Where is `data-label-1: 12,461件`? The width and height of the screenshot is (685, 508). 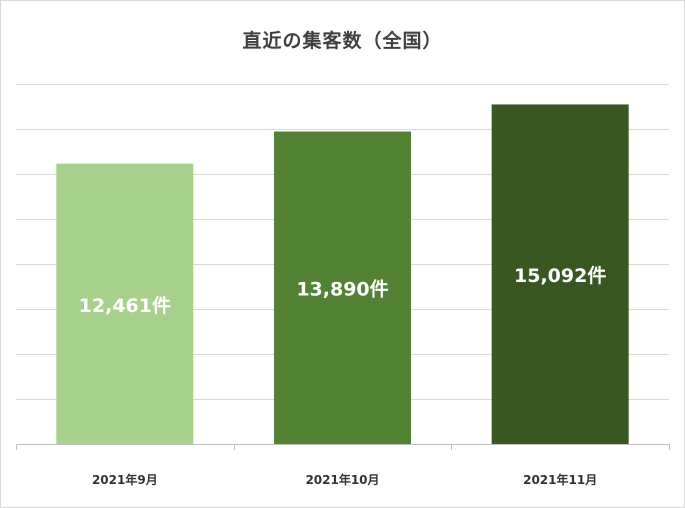
data-label-1: 12,461件 is located at coordinates (125, 305).